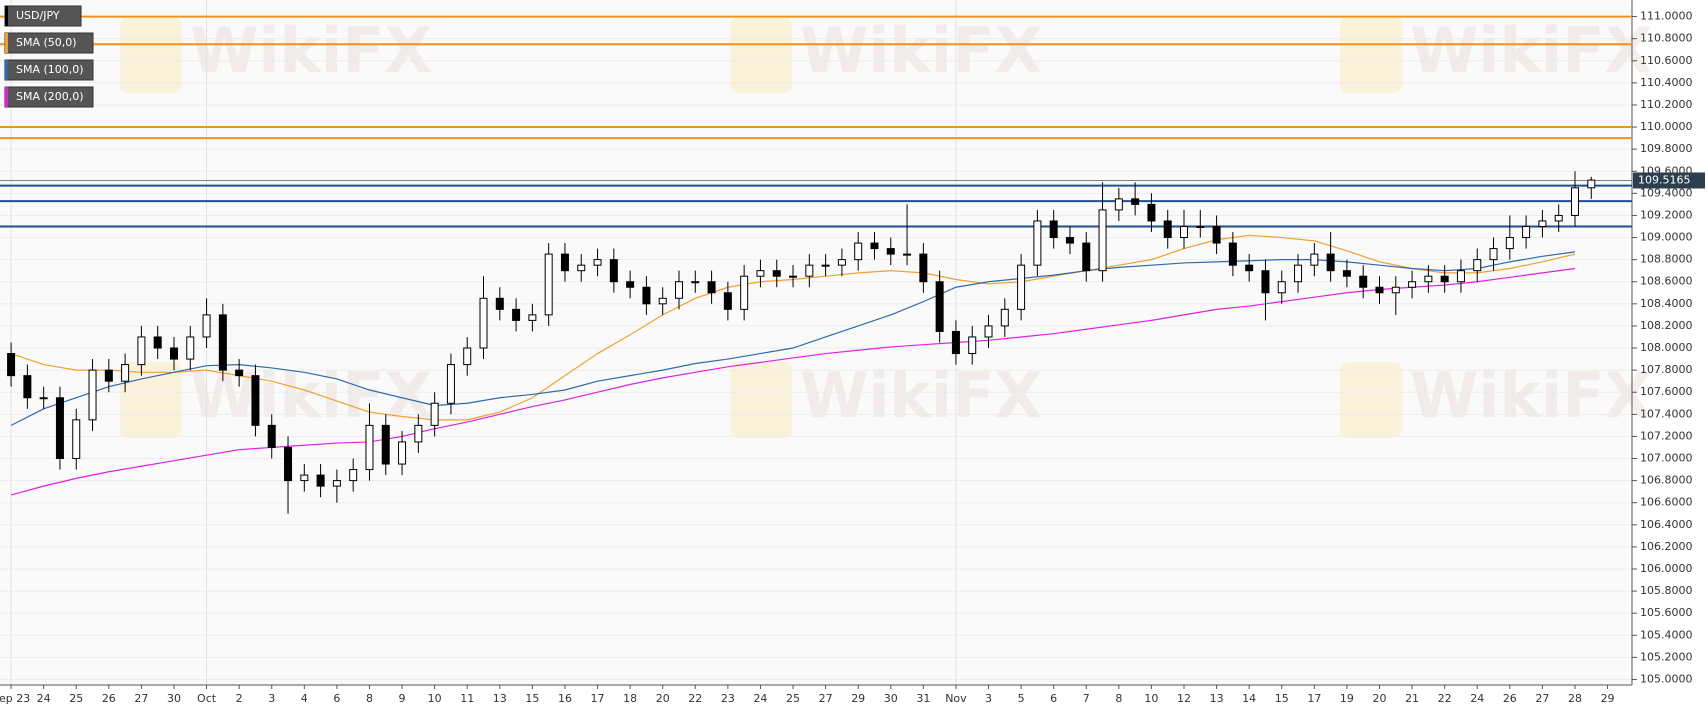  What do you see at coordinates (1184, 698) in the screenshot?
I see `x-tick-label: 12` at bounding box center [1184, 698].